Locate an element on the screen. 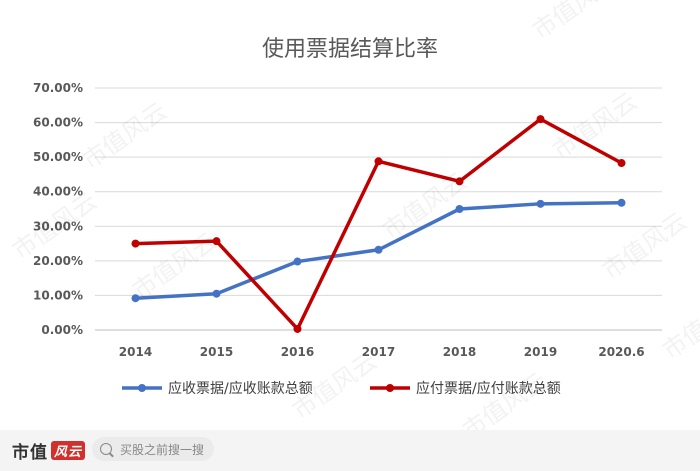  x-tick-label: 2014 is located at coordinates (135, 352).